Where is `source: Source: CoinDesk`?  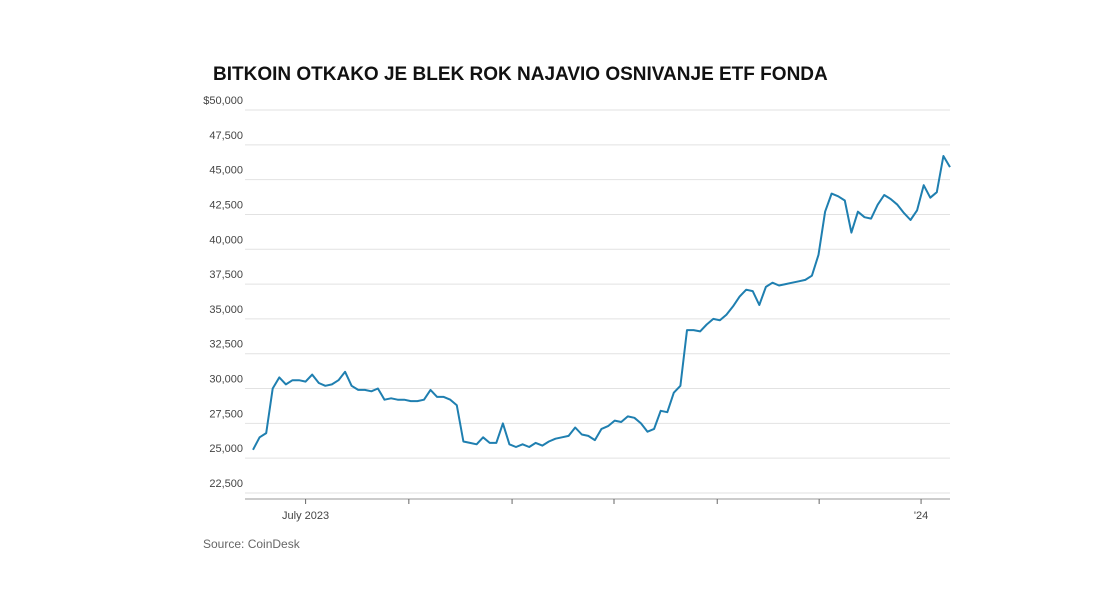
source: Source: CoinDesk is located at coordinates (252, 544).